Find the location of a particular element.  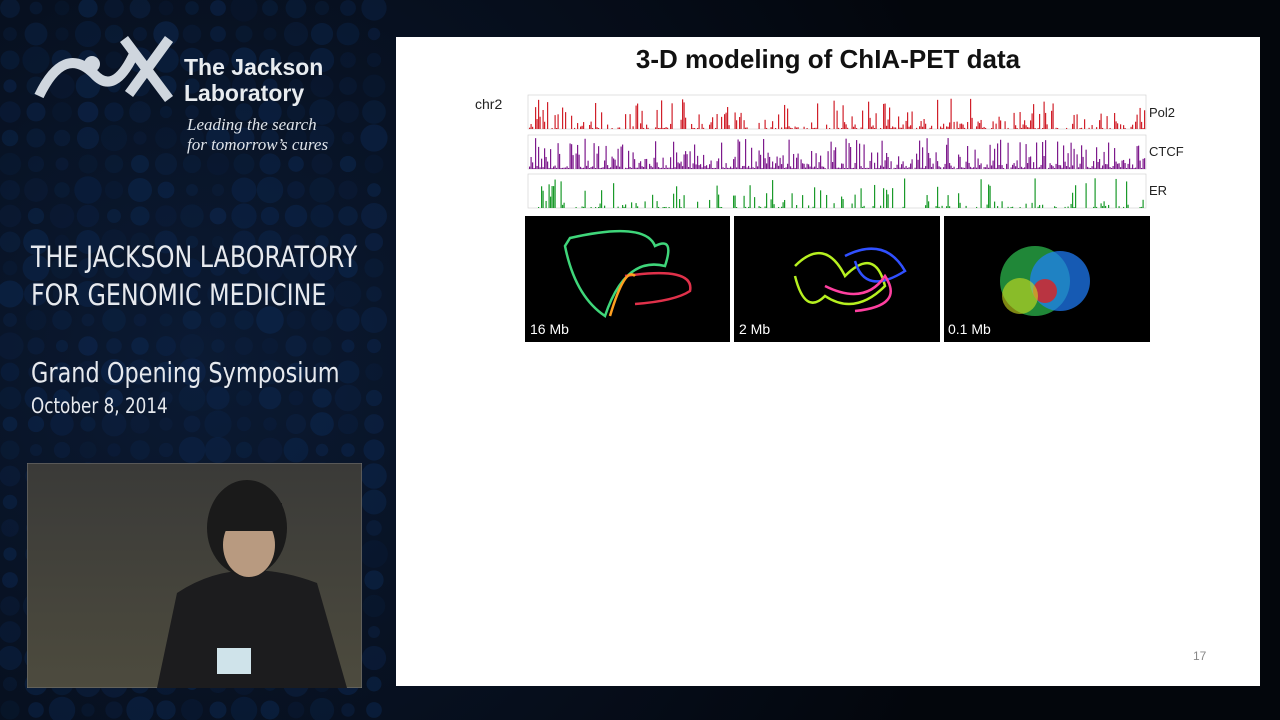

panel-label: 16 Mb is located at coordinates (549, 329).